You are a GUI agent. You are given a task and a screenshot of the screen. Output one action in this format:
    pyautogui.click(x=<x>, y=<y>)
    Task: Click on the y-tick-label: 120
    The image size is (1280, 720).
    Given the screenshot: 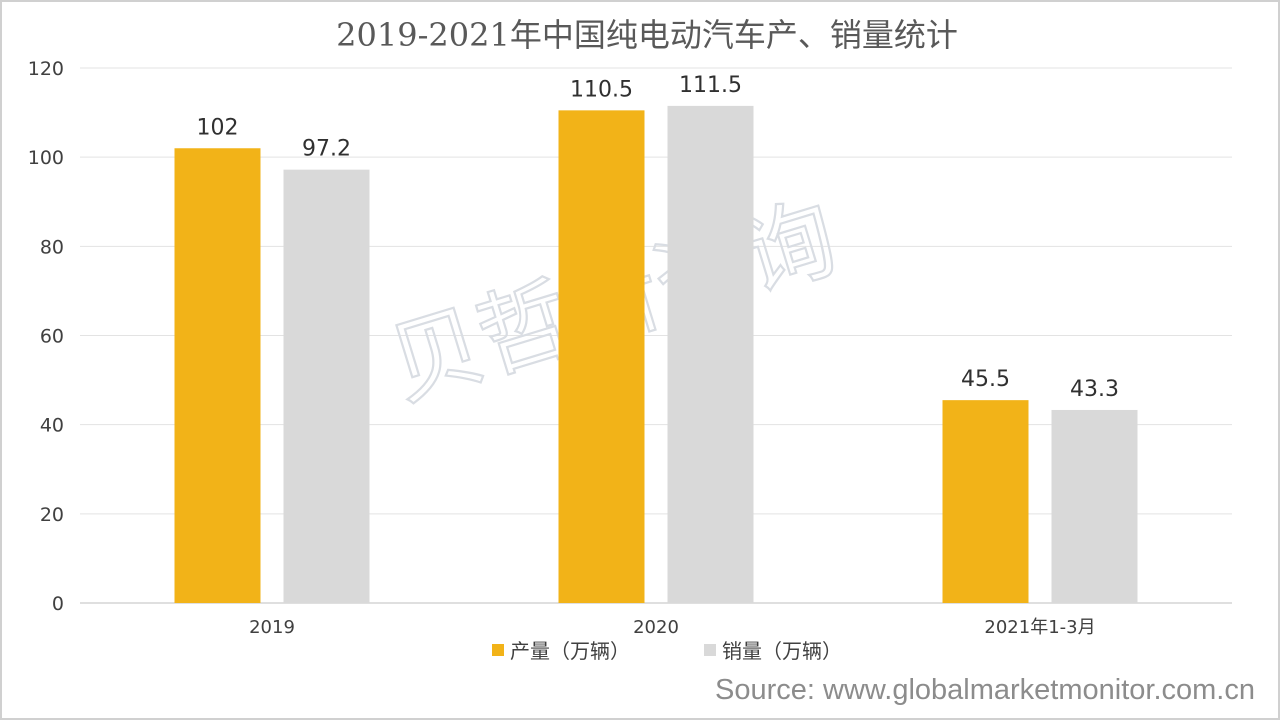 What is the action you would take?
    pyautogui.click(x=46, y=69)
    